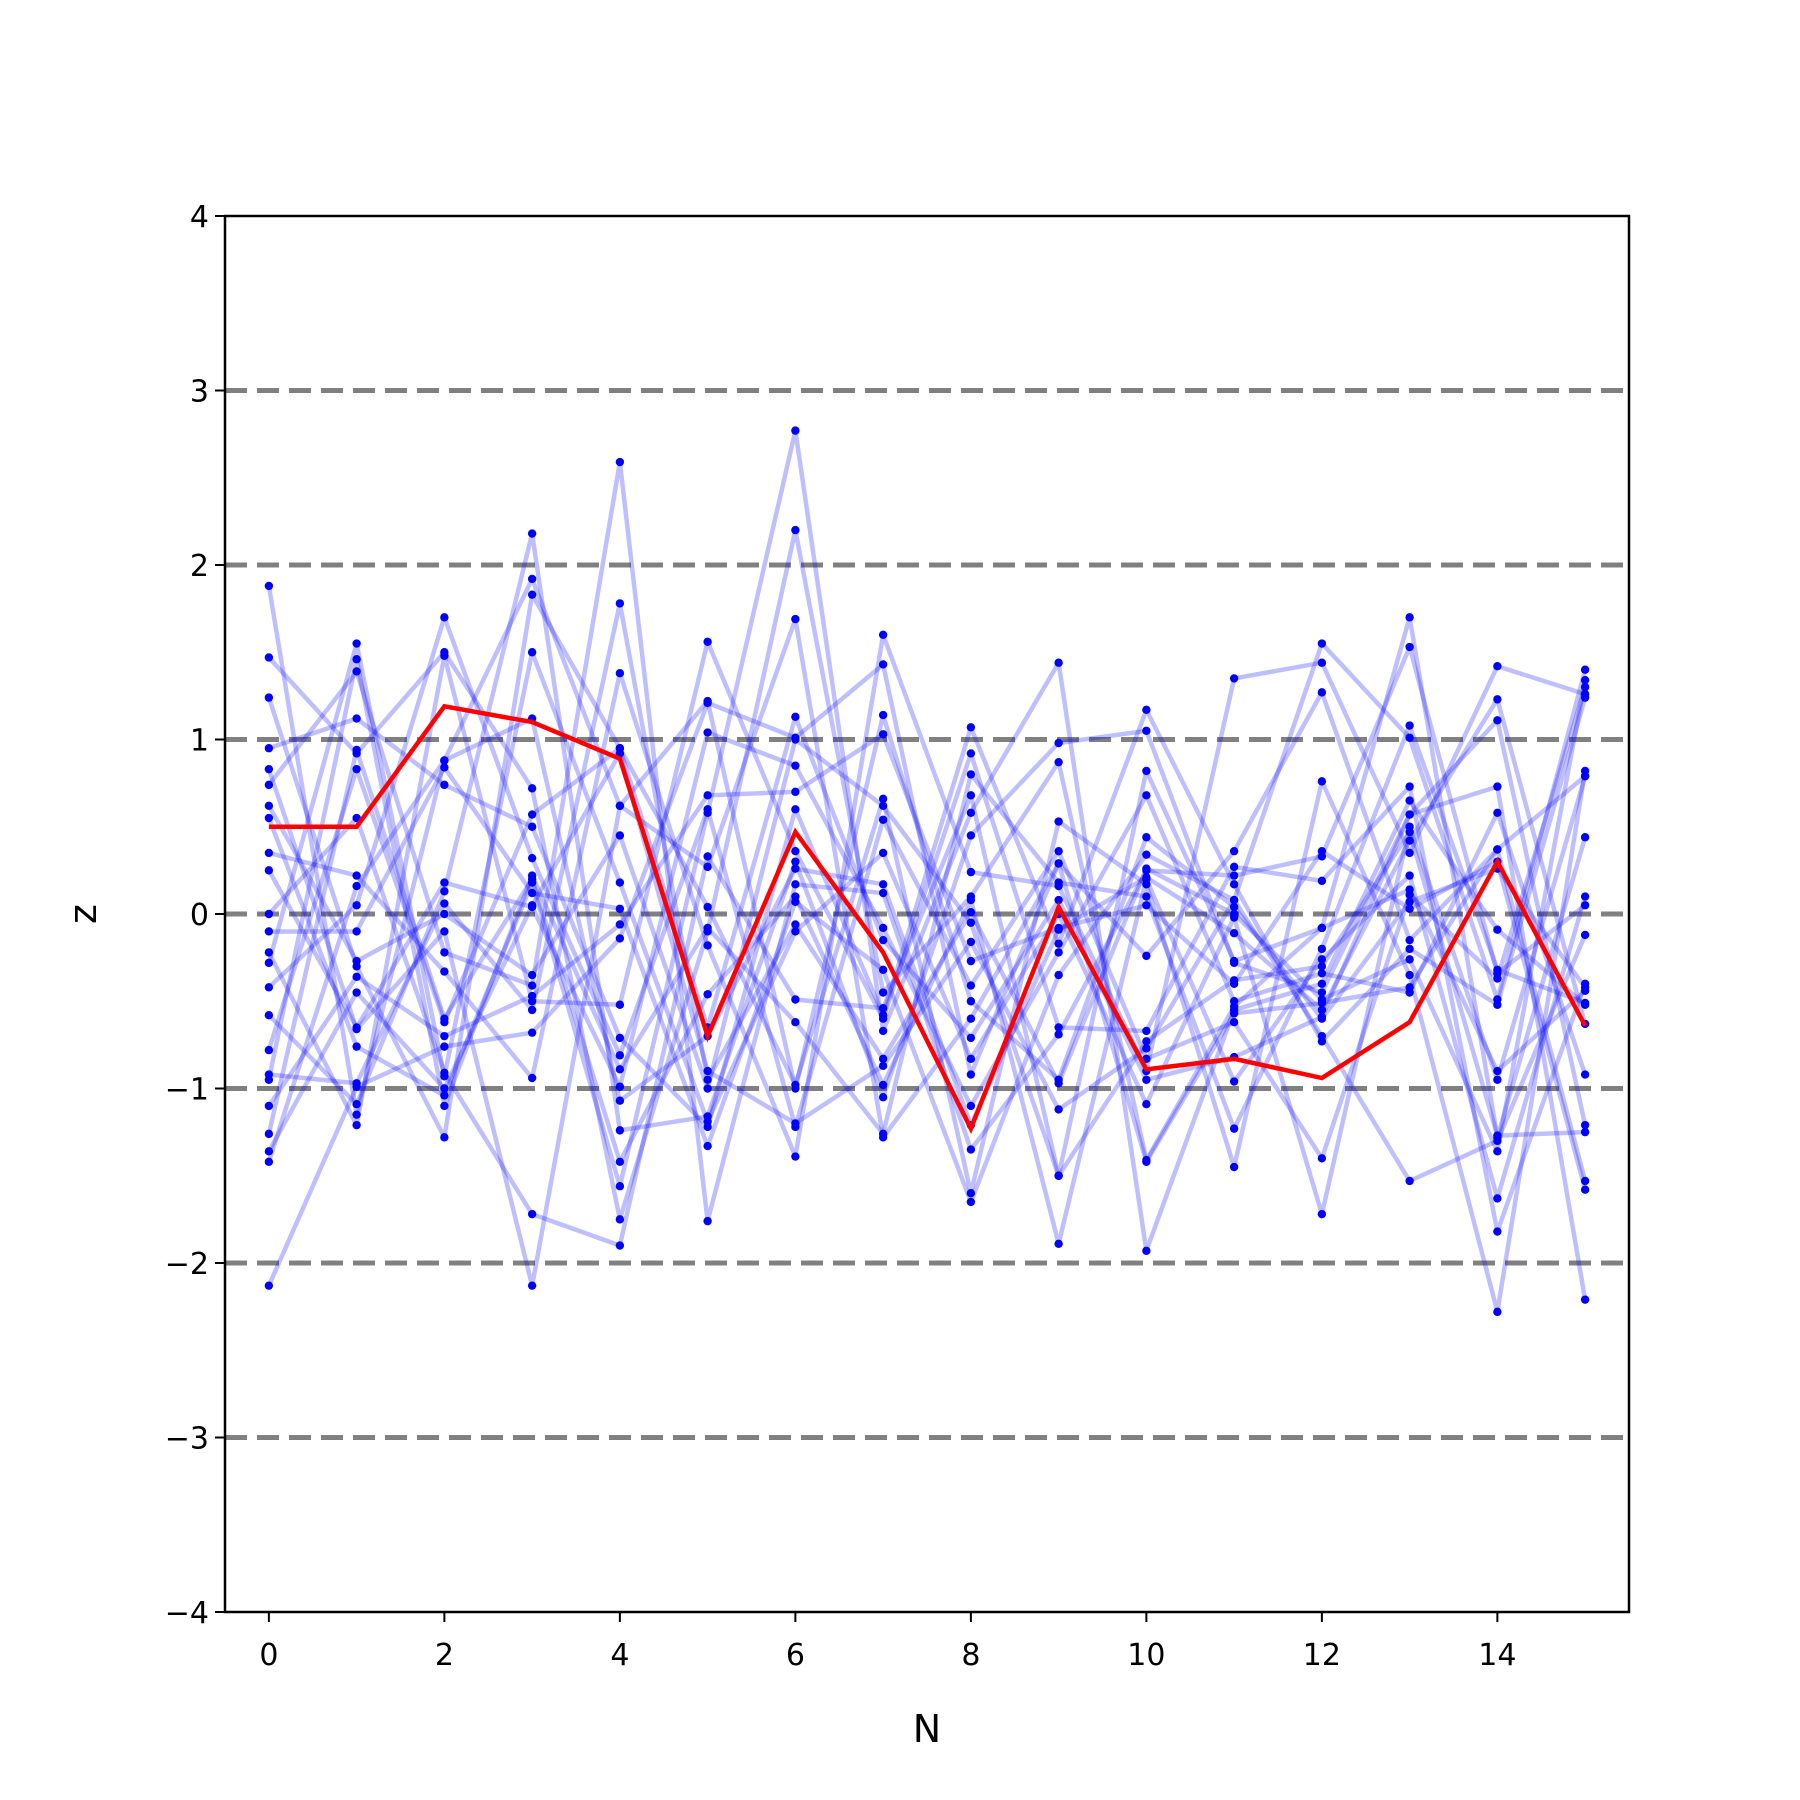  Describe the element at coordinates (187, 1613) in the screenshot. I see `y-tick-label-0: −4` at that location.